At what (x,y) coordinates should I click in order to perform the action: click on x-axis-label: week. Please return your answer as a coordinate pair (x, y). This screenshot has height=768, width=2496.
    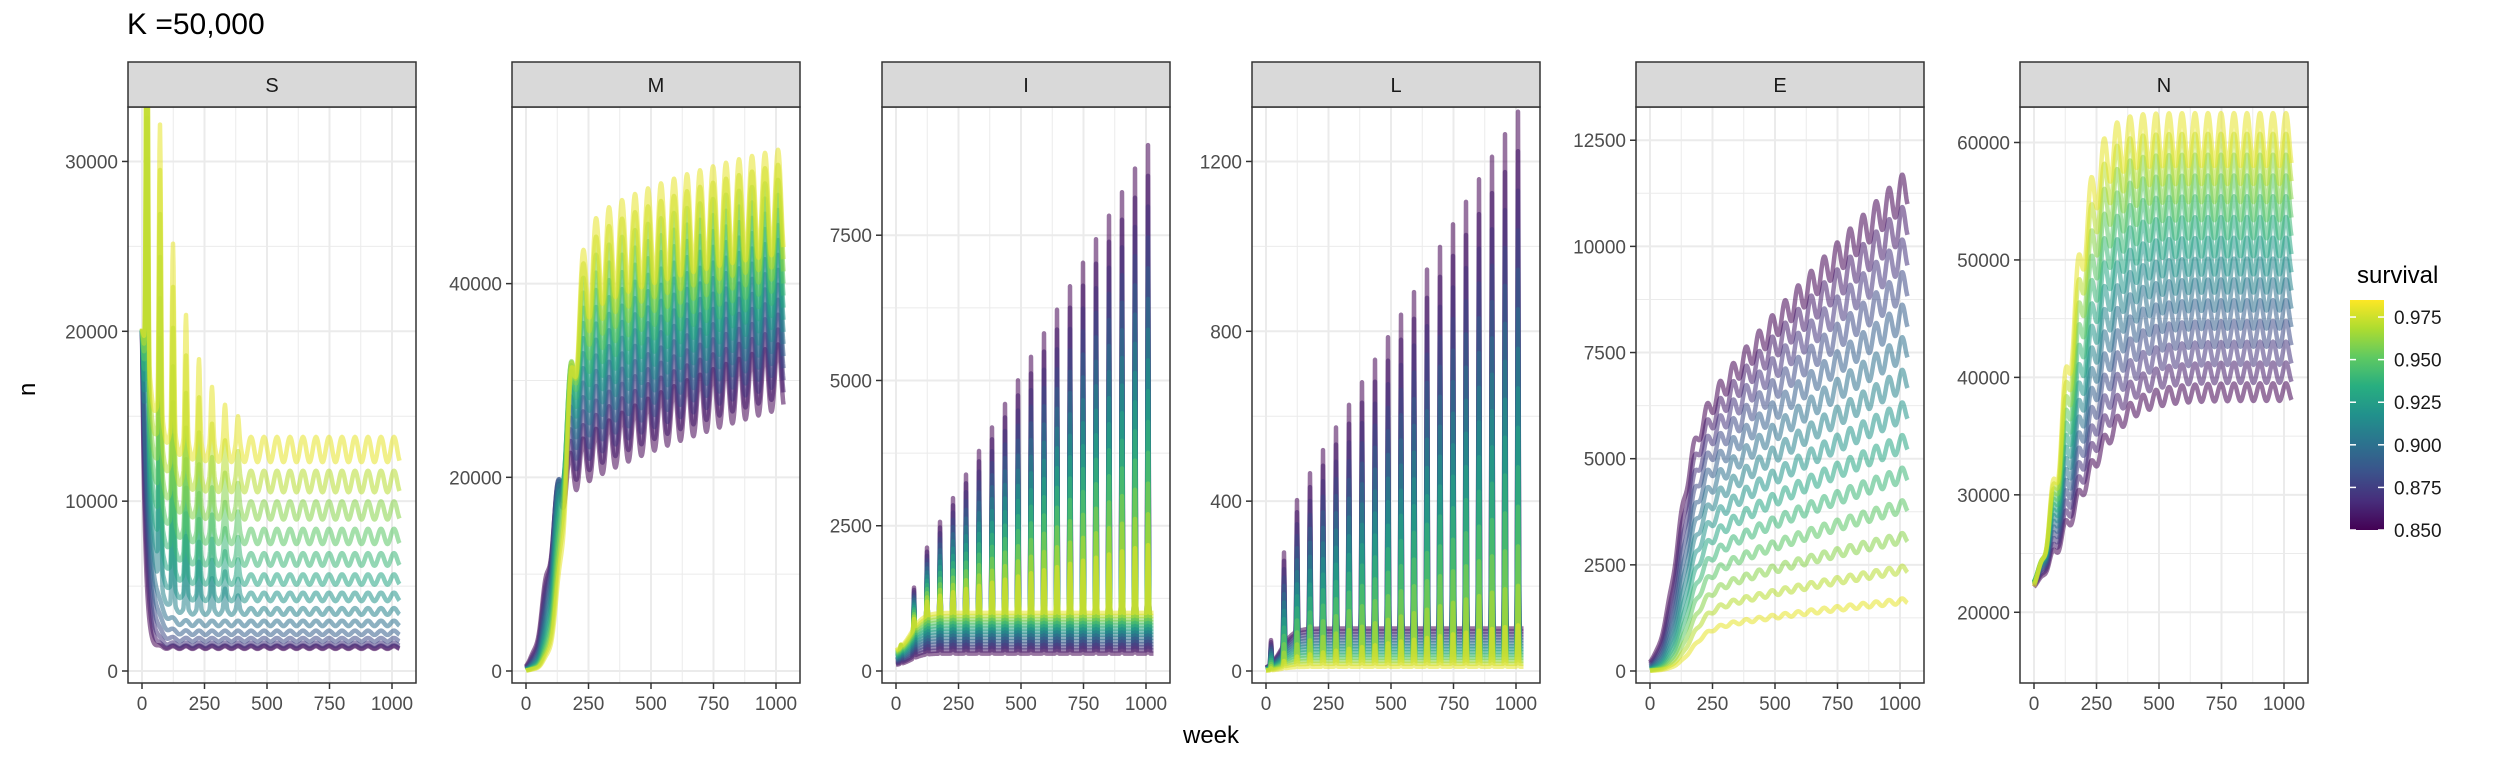
    Looking at the image, I should click on (1211, 735).